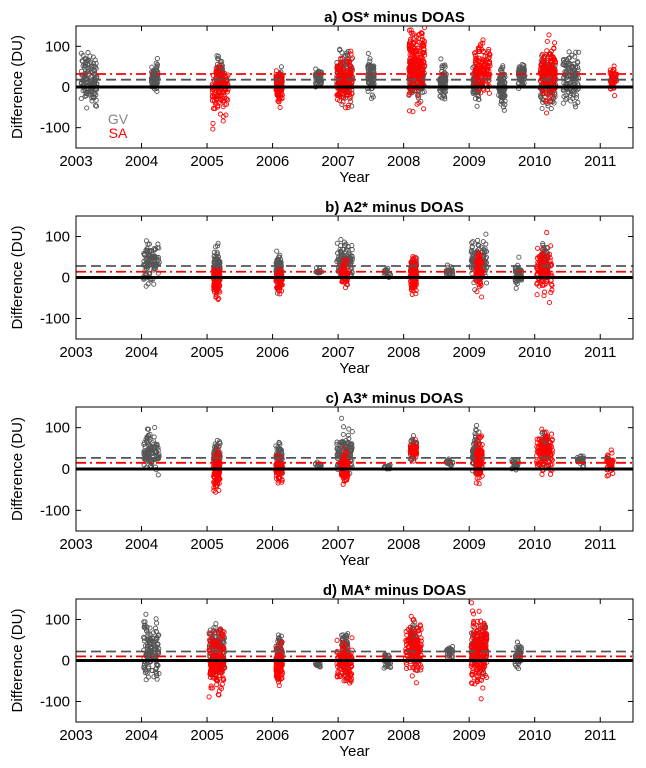 Image resolution: width=646 pixels, height=768 pixels. I want to click on legend-entry: SA, so click(118, 133).